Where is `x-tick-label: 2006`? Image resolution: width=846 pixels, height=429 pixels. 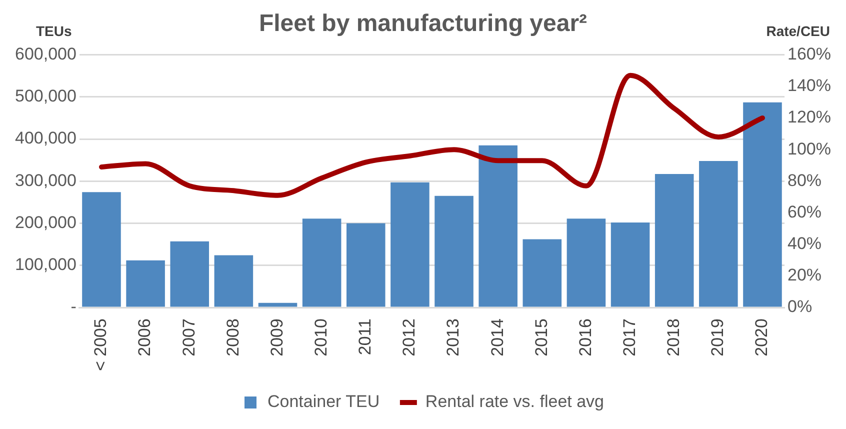 x-tick-label: 2006 is located at coordinates (144, 337).